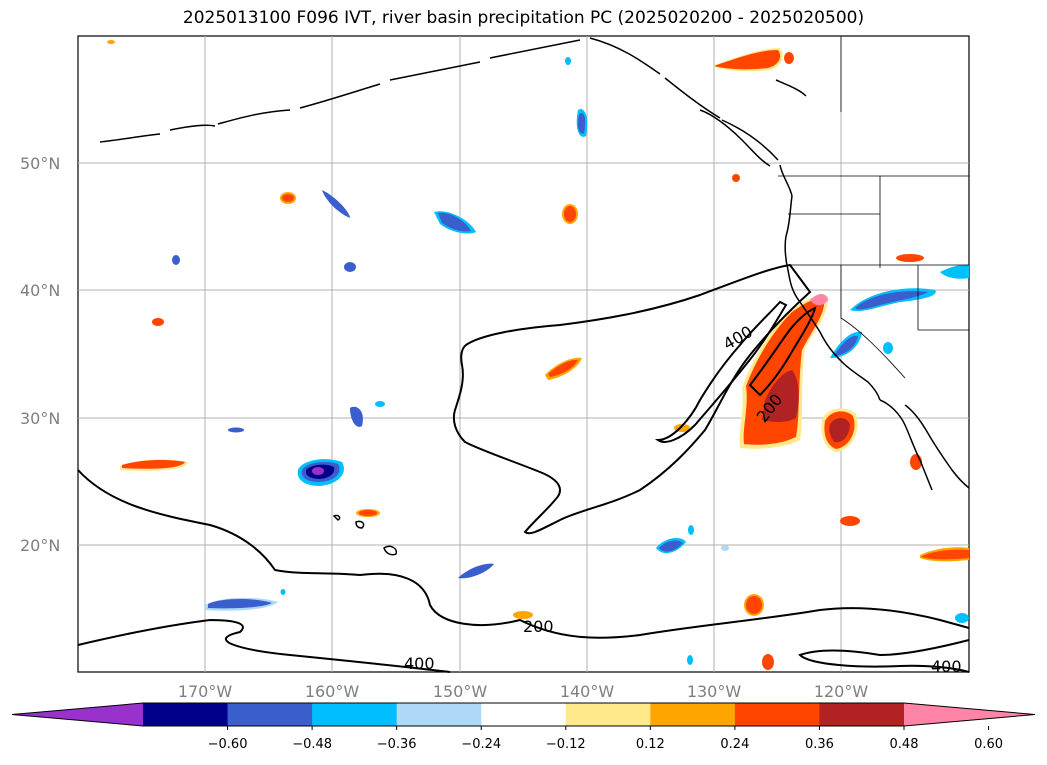 The height and width of the screenshot is (765, 1047). I want to click on lon-tick-label: 140°W, so click(587, 691).